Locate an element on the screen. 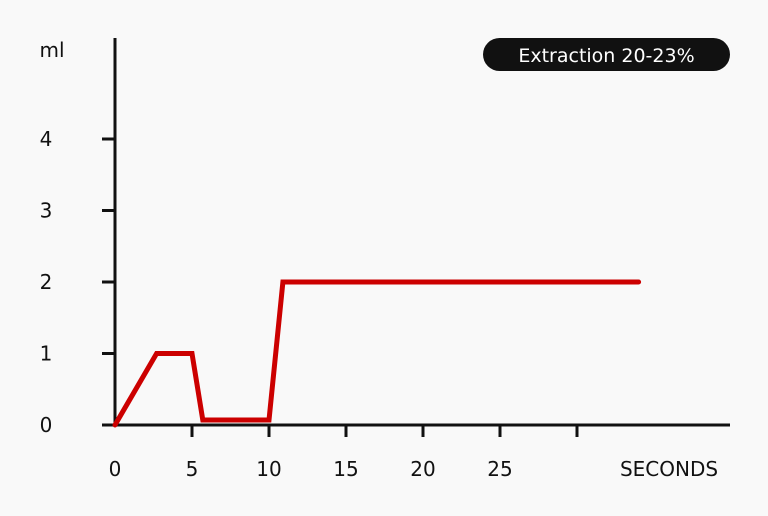  x-tick-label-25: 25 is located at coordinates (499, 469).